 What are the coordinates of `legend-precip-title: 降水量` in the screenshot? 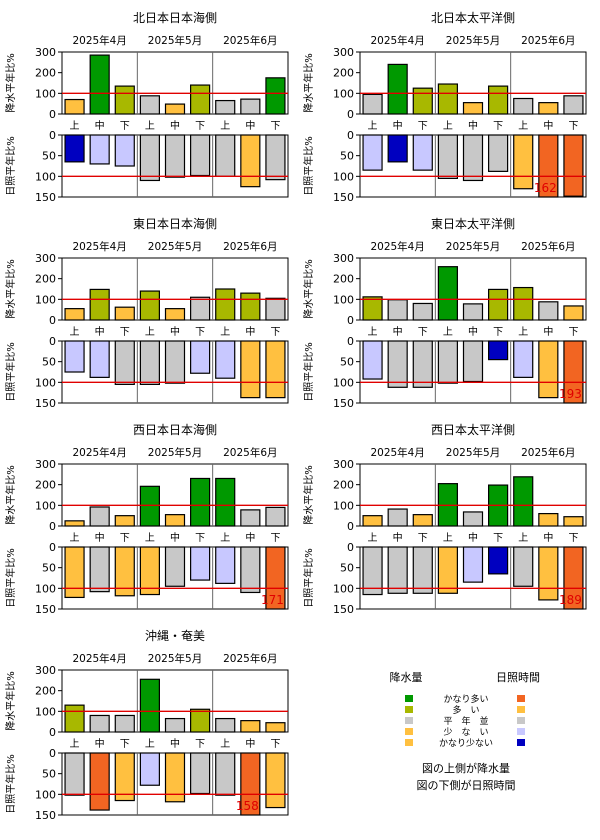 It's located at (406, 677).